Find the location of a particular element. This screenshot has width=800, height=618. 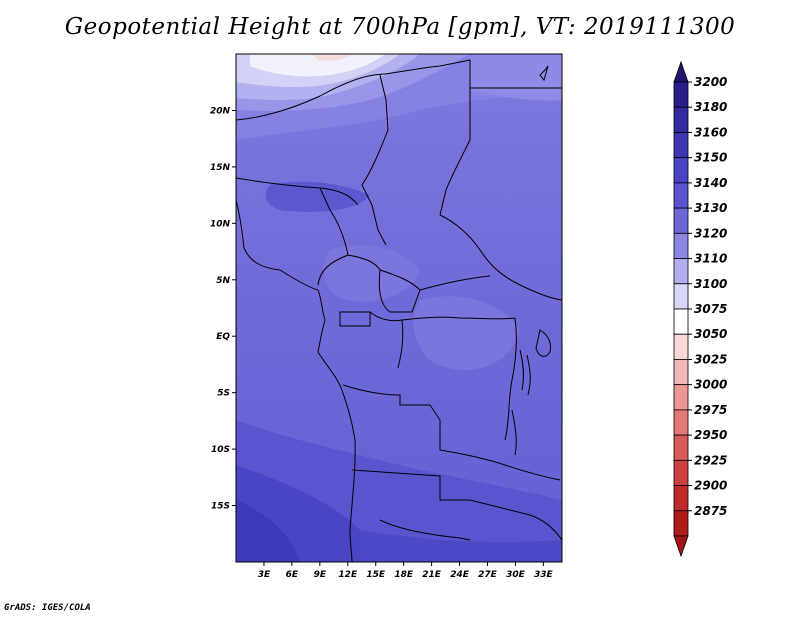

colorbar-level-label: 3130 is located at coordinates (710, 208).